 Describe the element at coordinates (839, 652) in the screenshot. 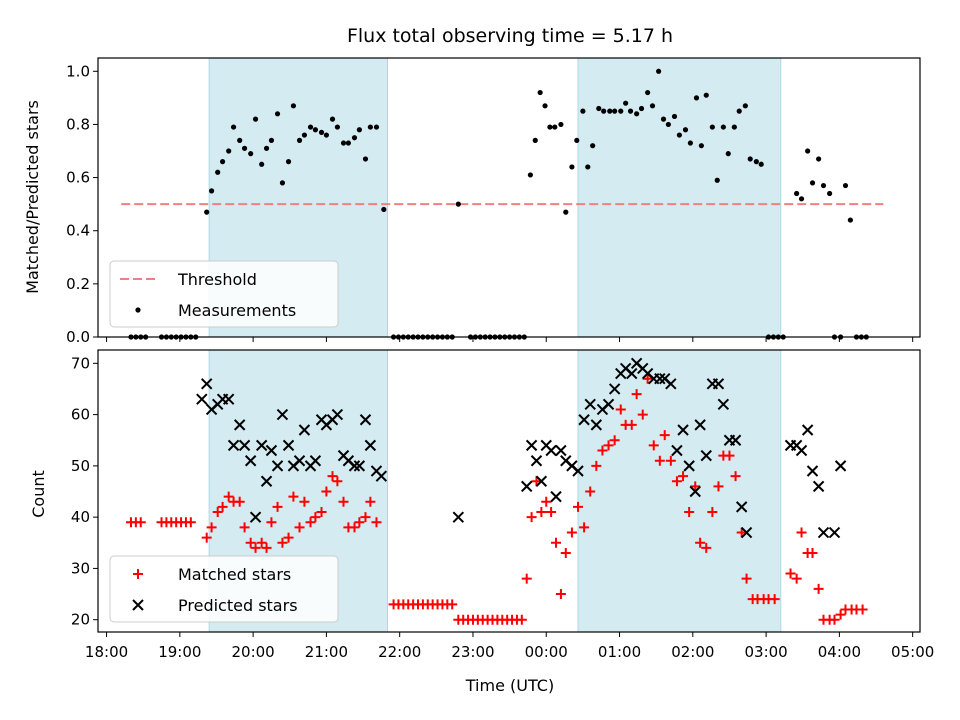

I see `x-tick-label: 04:00` at that location.